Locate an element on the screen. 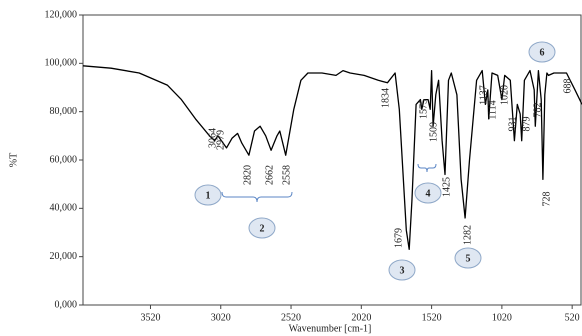 The height and width of the screenshot is (336, 582). x-tick-label: 2020 is located at coordinates (361, 317).